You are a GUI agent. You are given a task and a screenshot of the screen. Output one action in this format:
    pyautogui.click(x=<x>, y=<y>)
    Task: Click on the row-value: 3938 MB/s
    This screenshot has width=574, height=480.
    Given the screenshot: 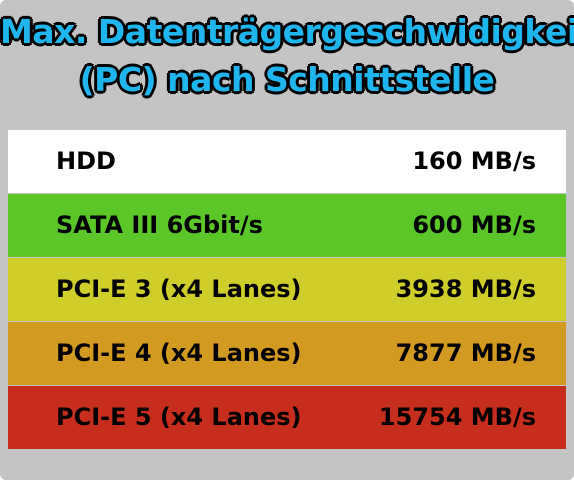 What is the action you would take?
    pyautogui.click(x=465, y=289)
    